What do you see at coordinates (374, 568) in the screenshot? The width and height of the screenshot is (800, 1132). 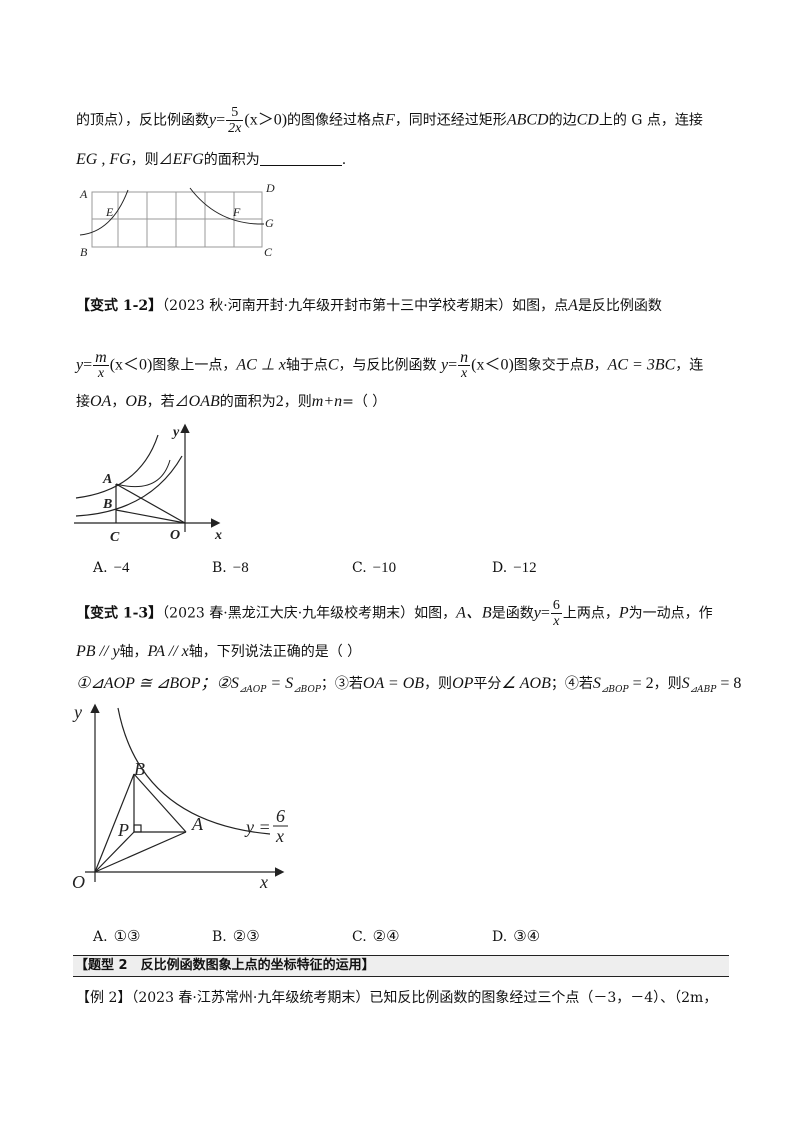 I see `option-c: C. −10` at bounding box center [374, 568].